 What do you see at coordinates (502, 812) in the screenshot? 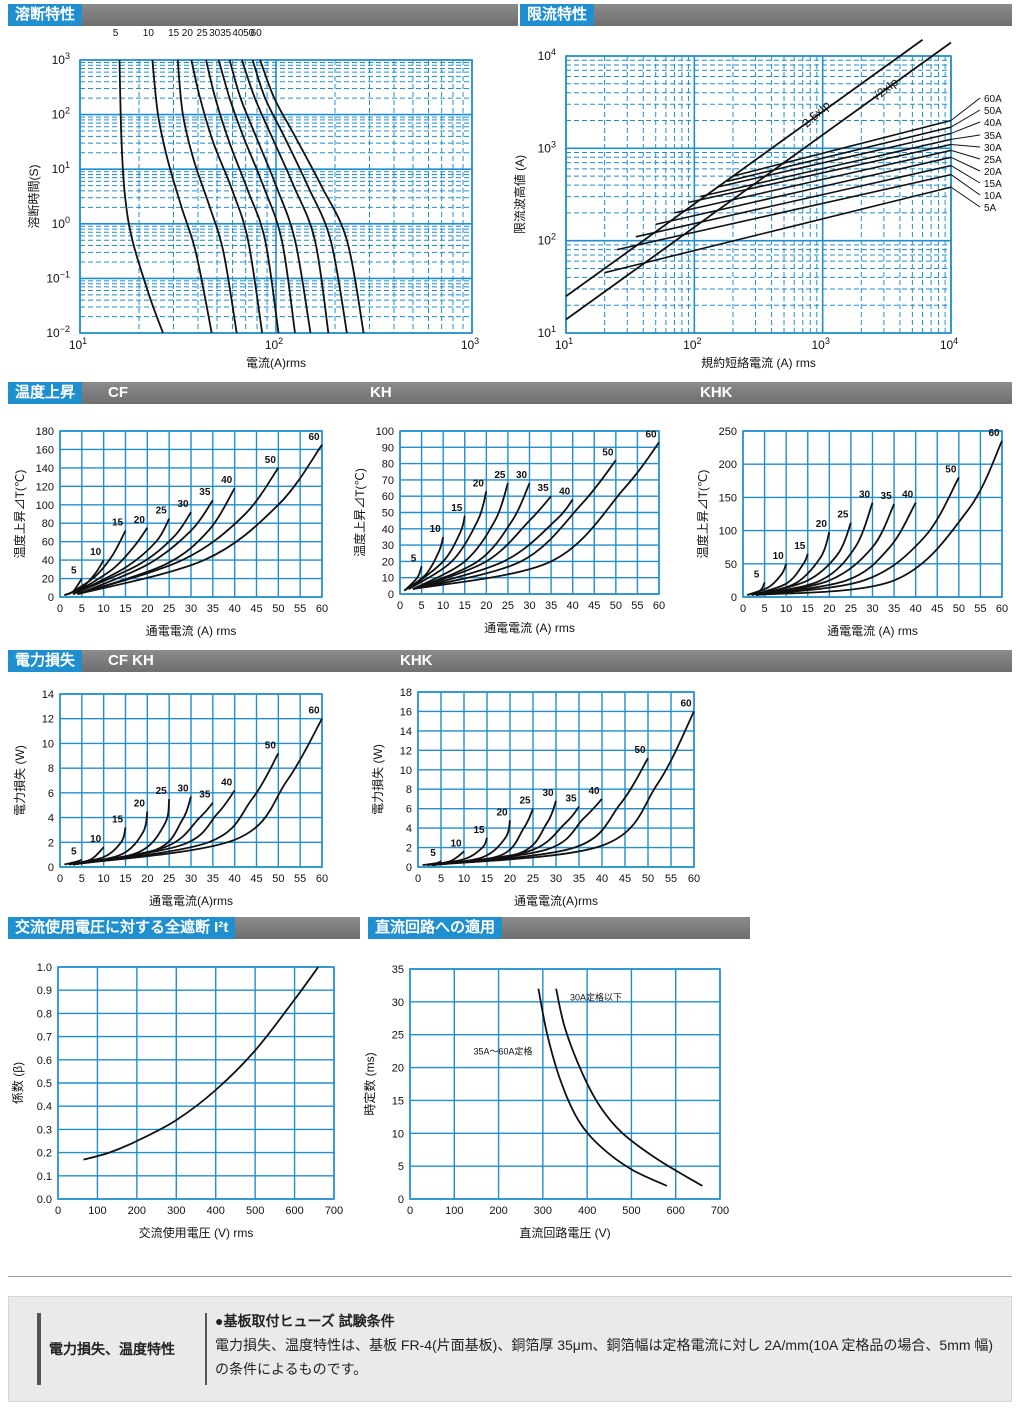
I see `series-label: 20` at bounding box center [502, 812].